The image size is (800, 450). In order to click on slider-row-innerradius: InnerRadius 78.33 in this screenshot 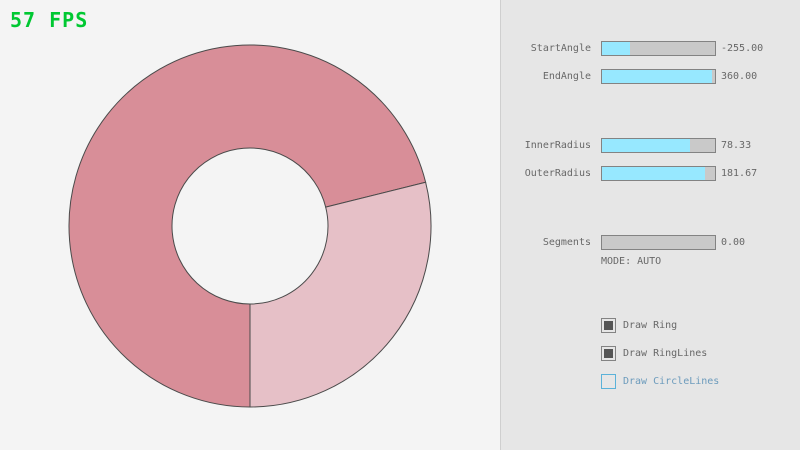, I will do `click(650, 145)`.